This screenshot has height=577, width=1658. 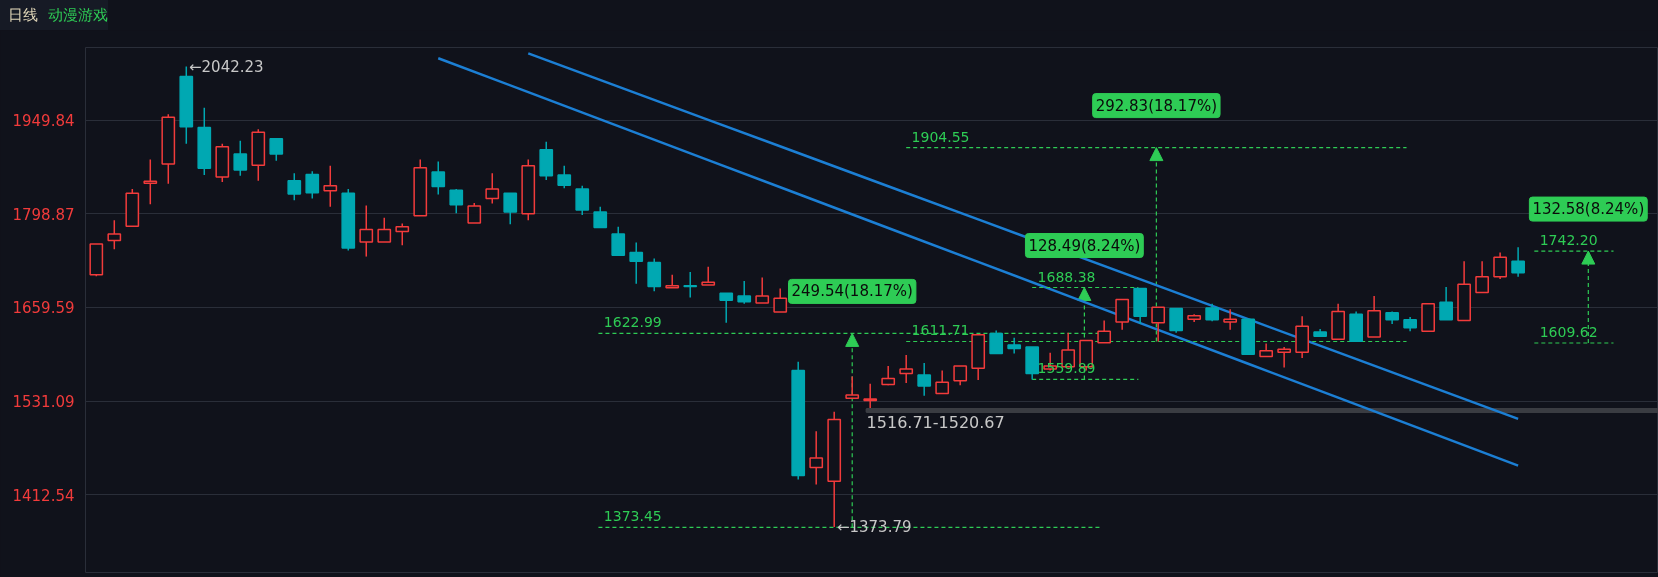 What do you see at coordinates (1066, 276) in the screenshot?
I see `ref-line-label: 1688.38` at bounding box center [1066, 276].